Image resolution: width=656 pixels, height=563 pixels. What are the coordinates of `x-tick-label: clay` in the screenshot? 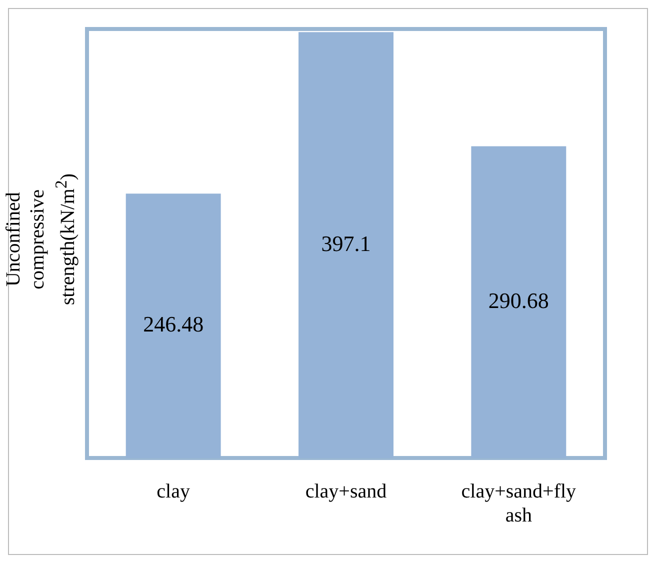 It's located at (173, 491).